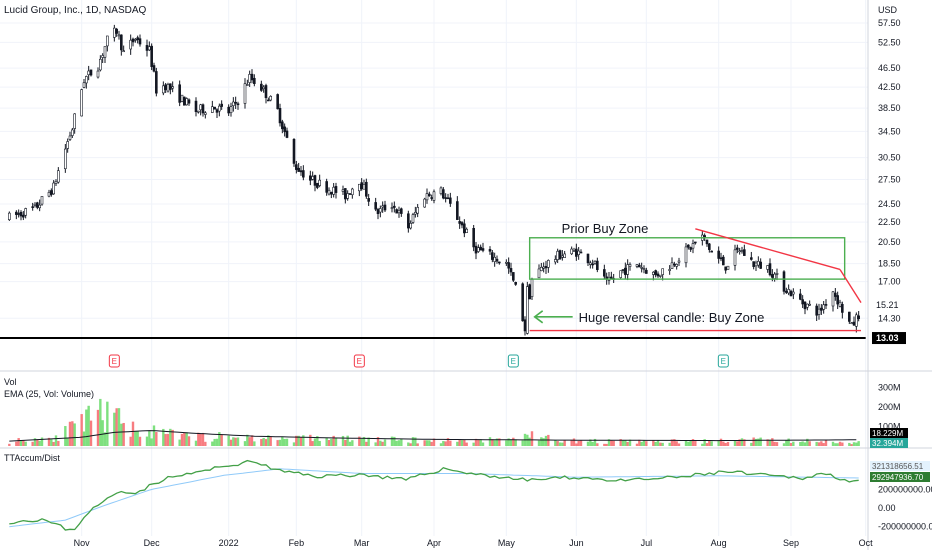  What do you see at coordinates (75, 10) in the screenshot?
I see `chart-title: Lucid Group, Inc., 1D, NASDAQ` at bounding box center [75, 10].